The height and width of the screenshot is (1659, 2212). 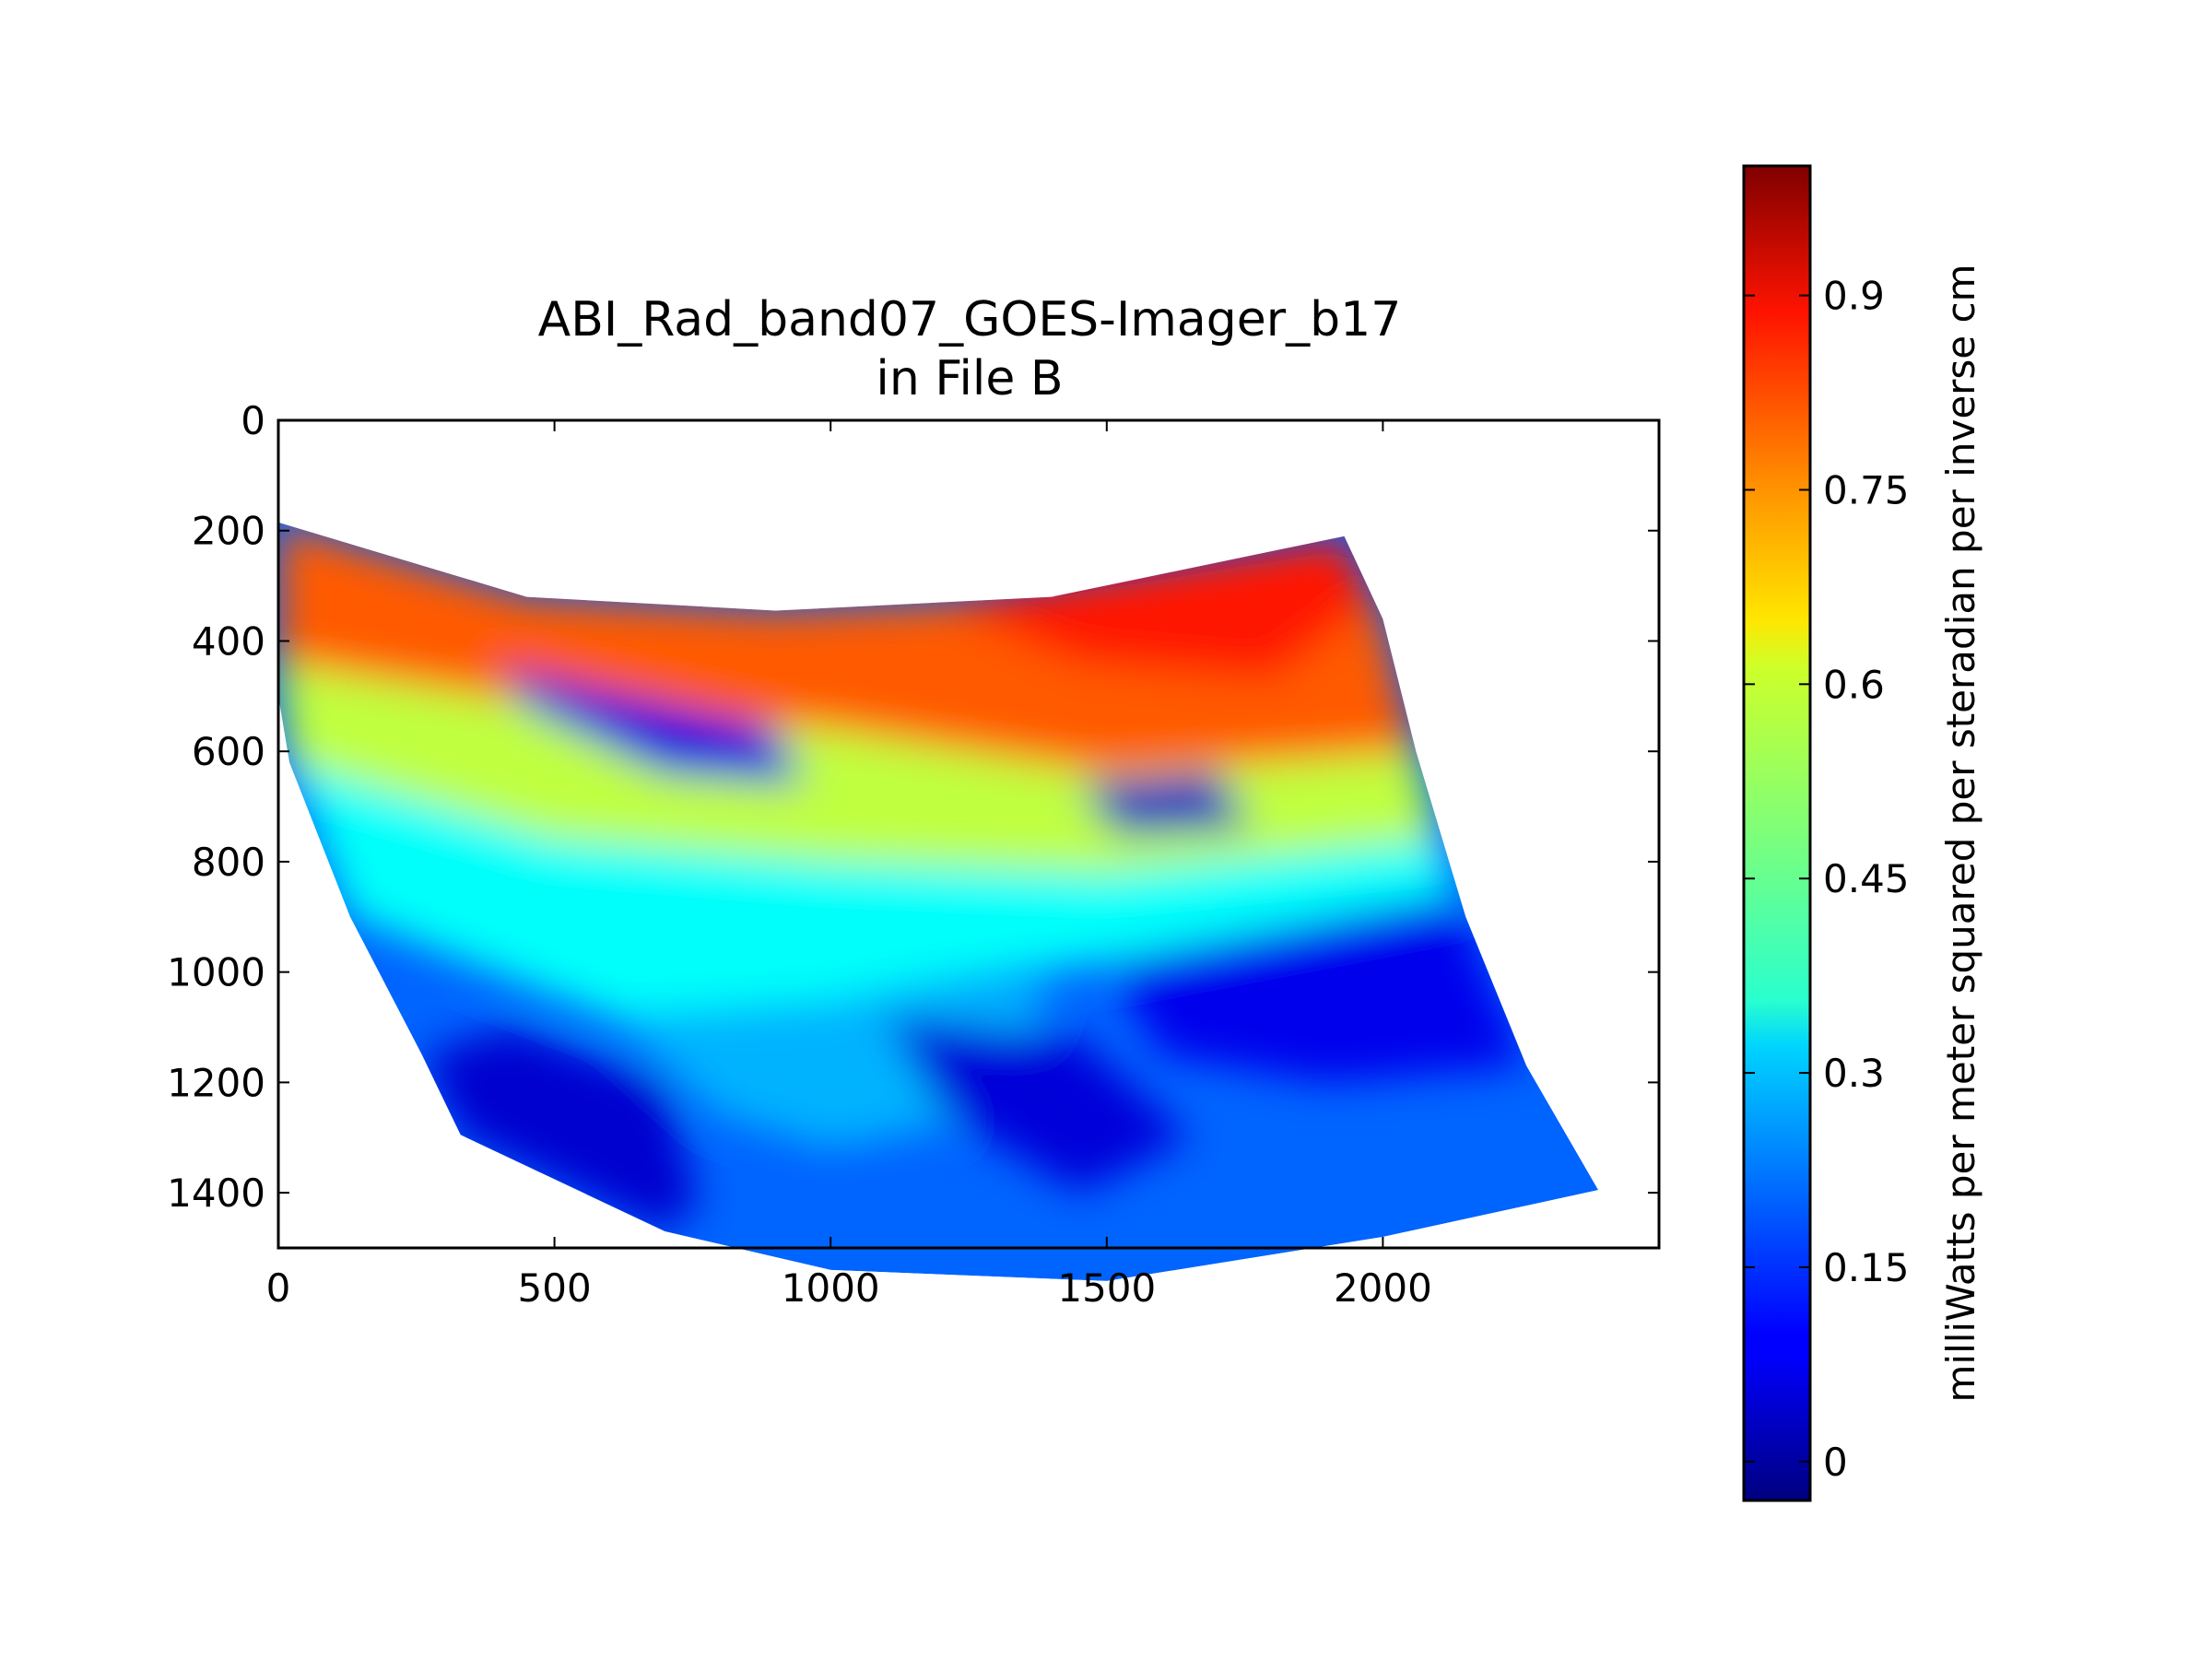 What do you see at coordinates (1866, 1267) in the screenshot?
I see `colorbar-tick-label: 0.15` at bounding box center [1866, 1267].